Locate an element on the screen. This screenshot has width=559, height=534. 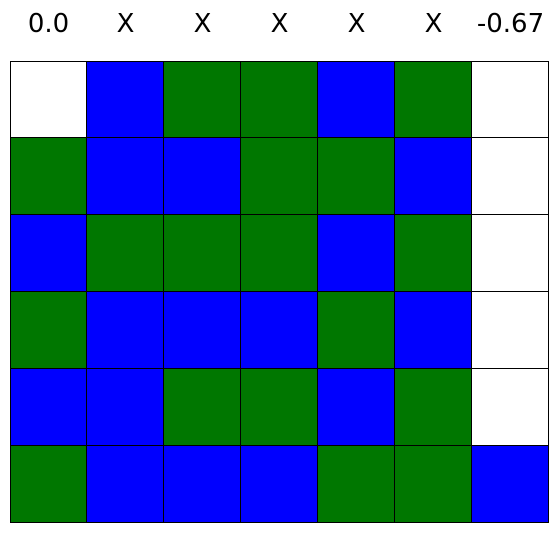
board-cell-r3-c6-green is located at coordinates (433, 253).